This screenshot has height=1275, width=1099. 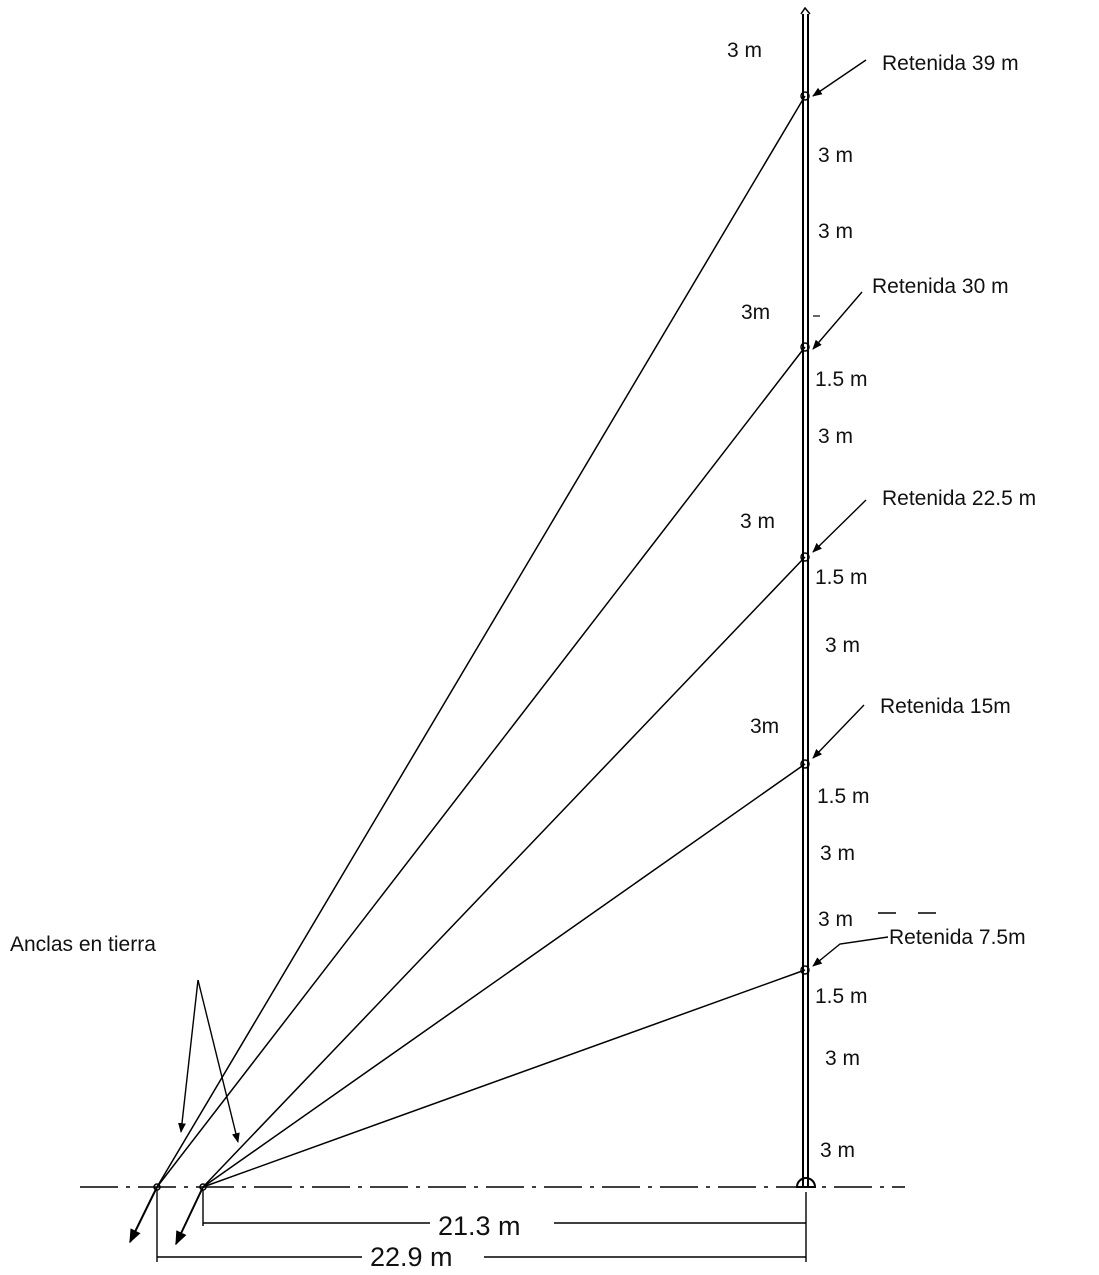 What do you see at coordinates (959, 498) in the screenshot?
I see `guy-label-22-5m: Retenida 22.5 m` at bounding box center [959, 498].